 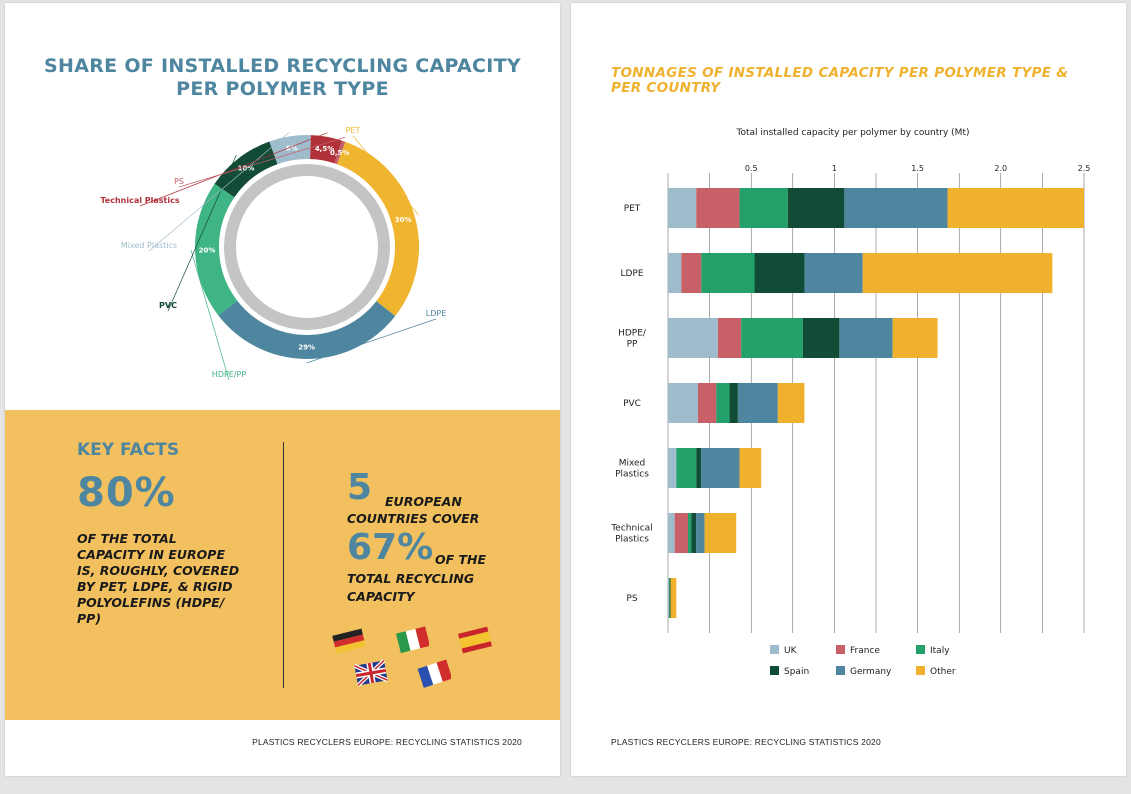 I want to click on bar-segment-ps-uk, so click(x=668, y=598).